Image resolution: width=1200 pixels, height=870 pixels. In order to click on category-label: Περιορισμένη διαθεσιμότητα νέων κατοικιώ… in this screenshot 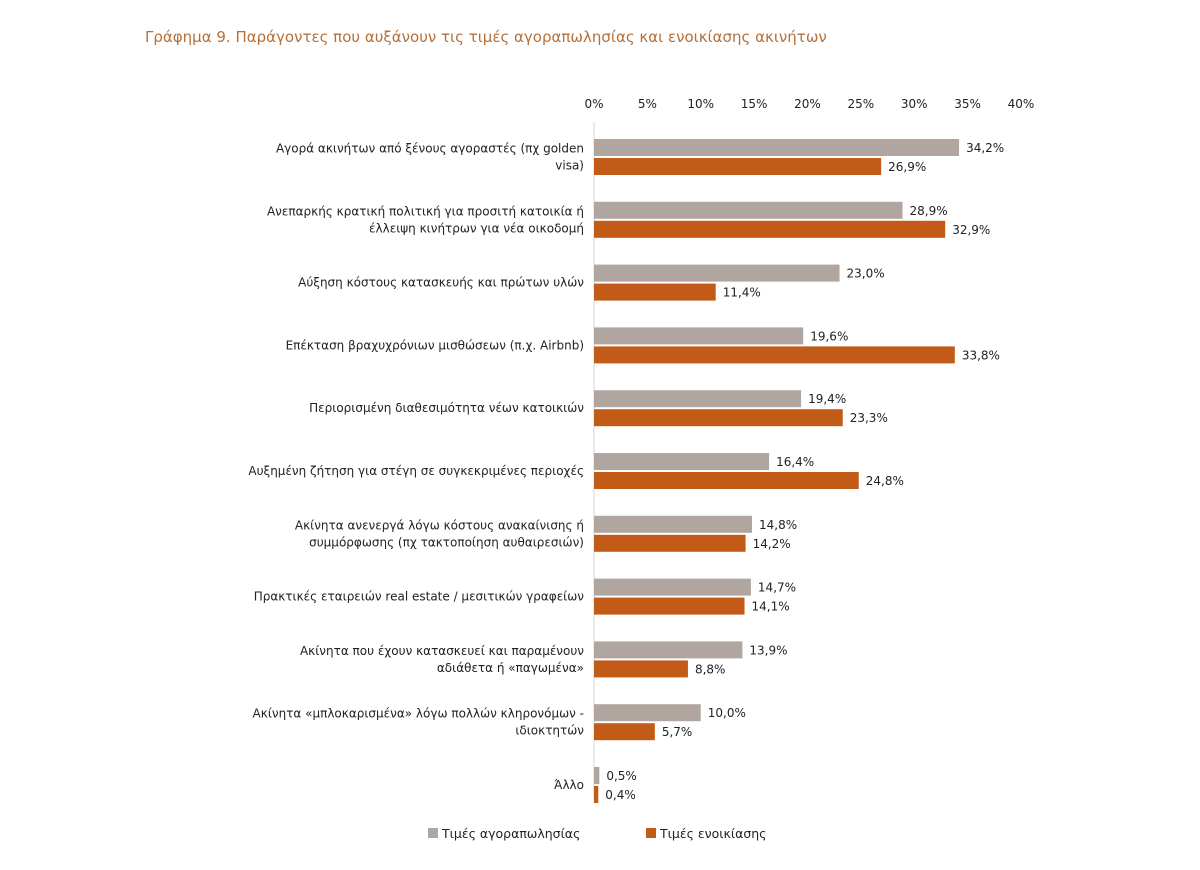, I will do `click(446, 408)`.